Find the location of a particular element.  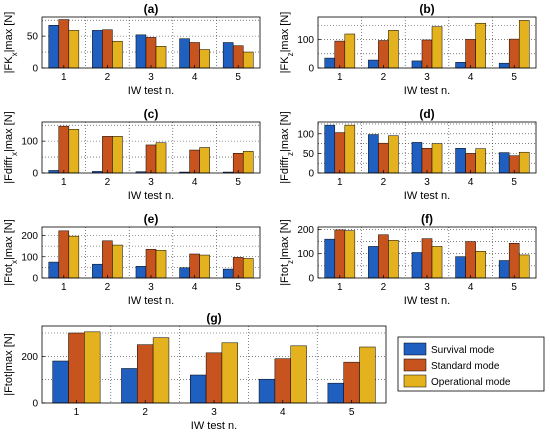

y-axis-label: |FKz|max [N] is located at coordinates (287, 43).